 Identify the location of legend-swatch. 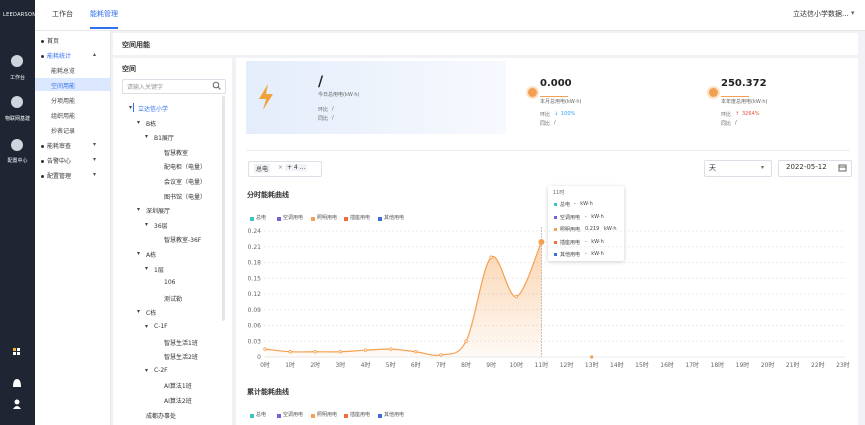
(380, 219).